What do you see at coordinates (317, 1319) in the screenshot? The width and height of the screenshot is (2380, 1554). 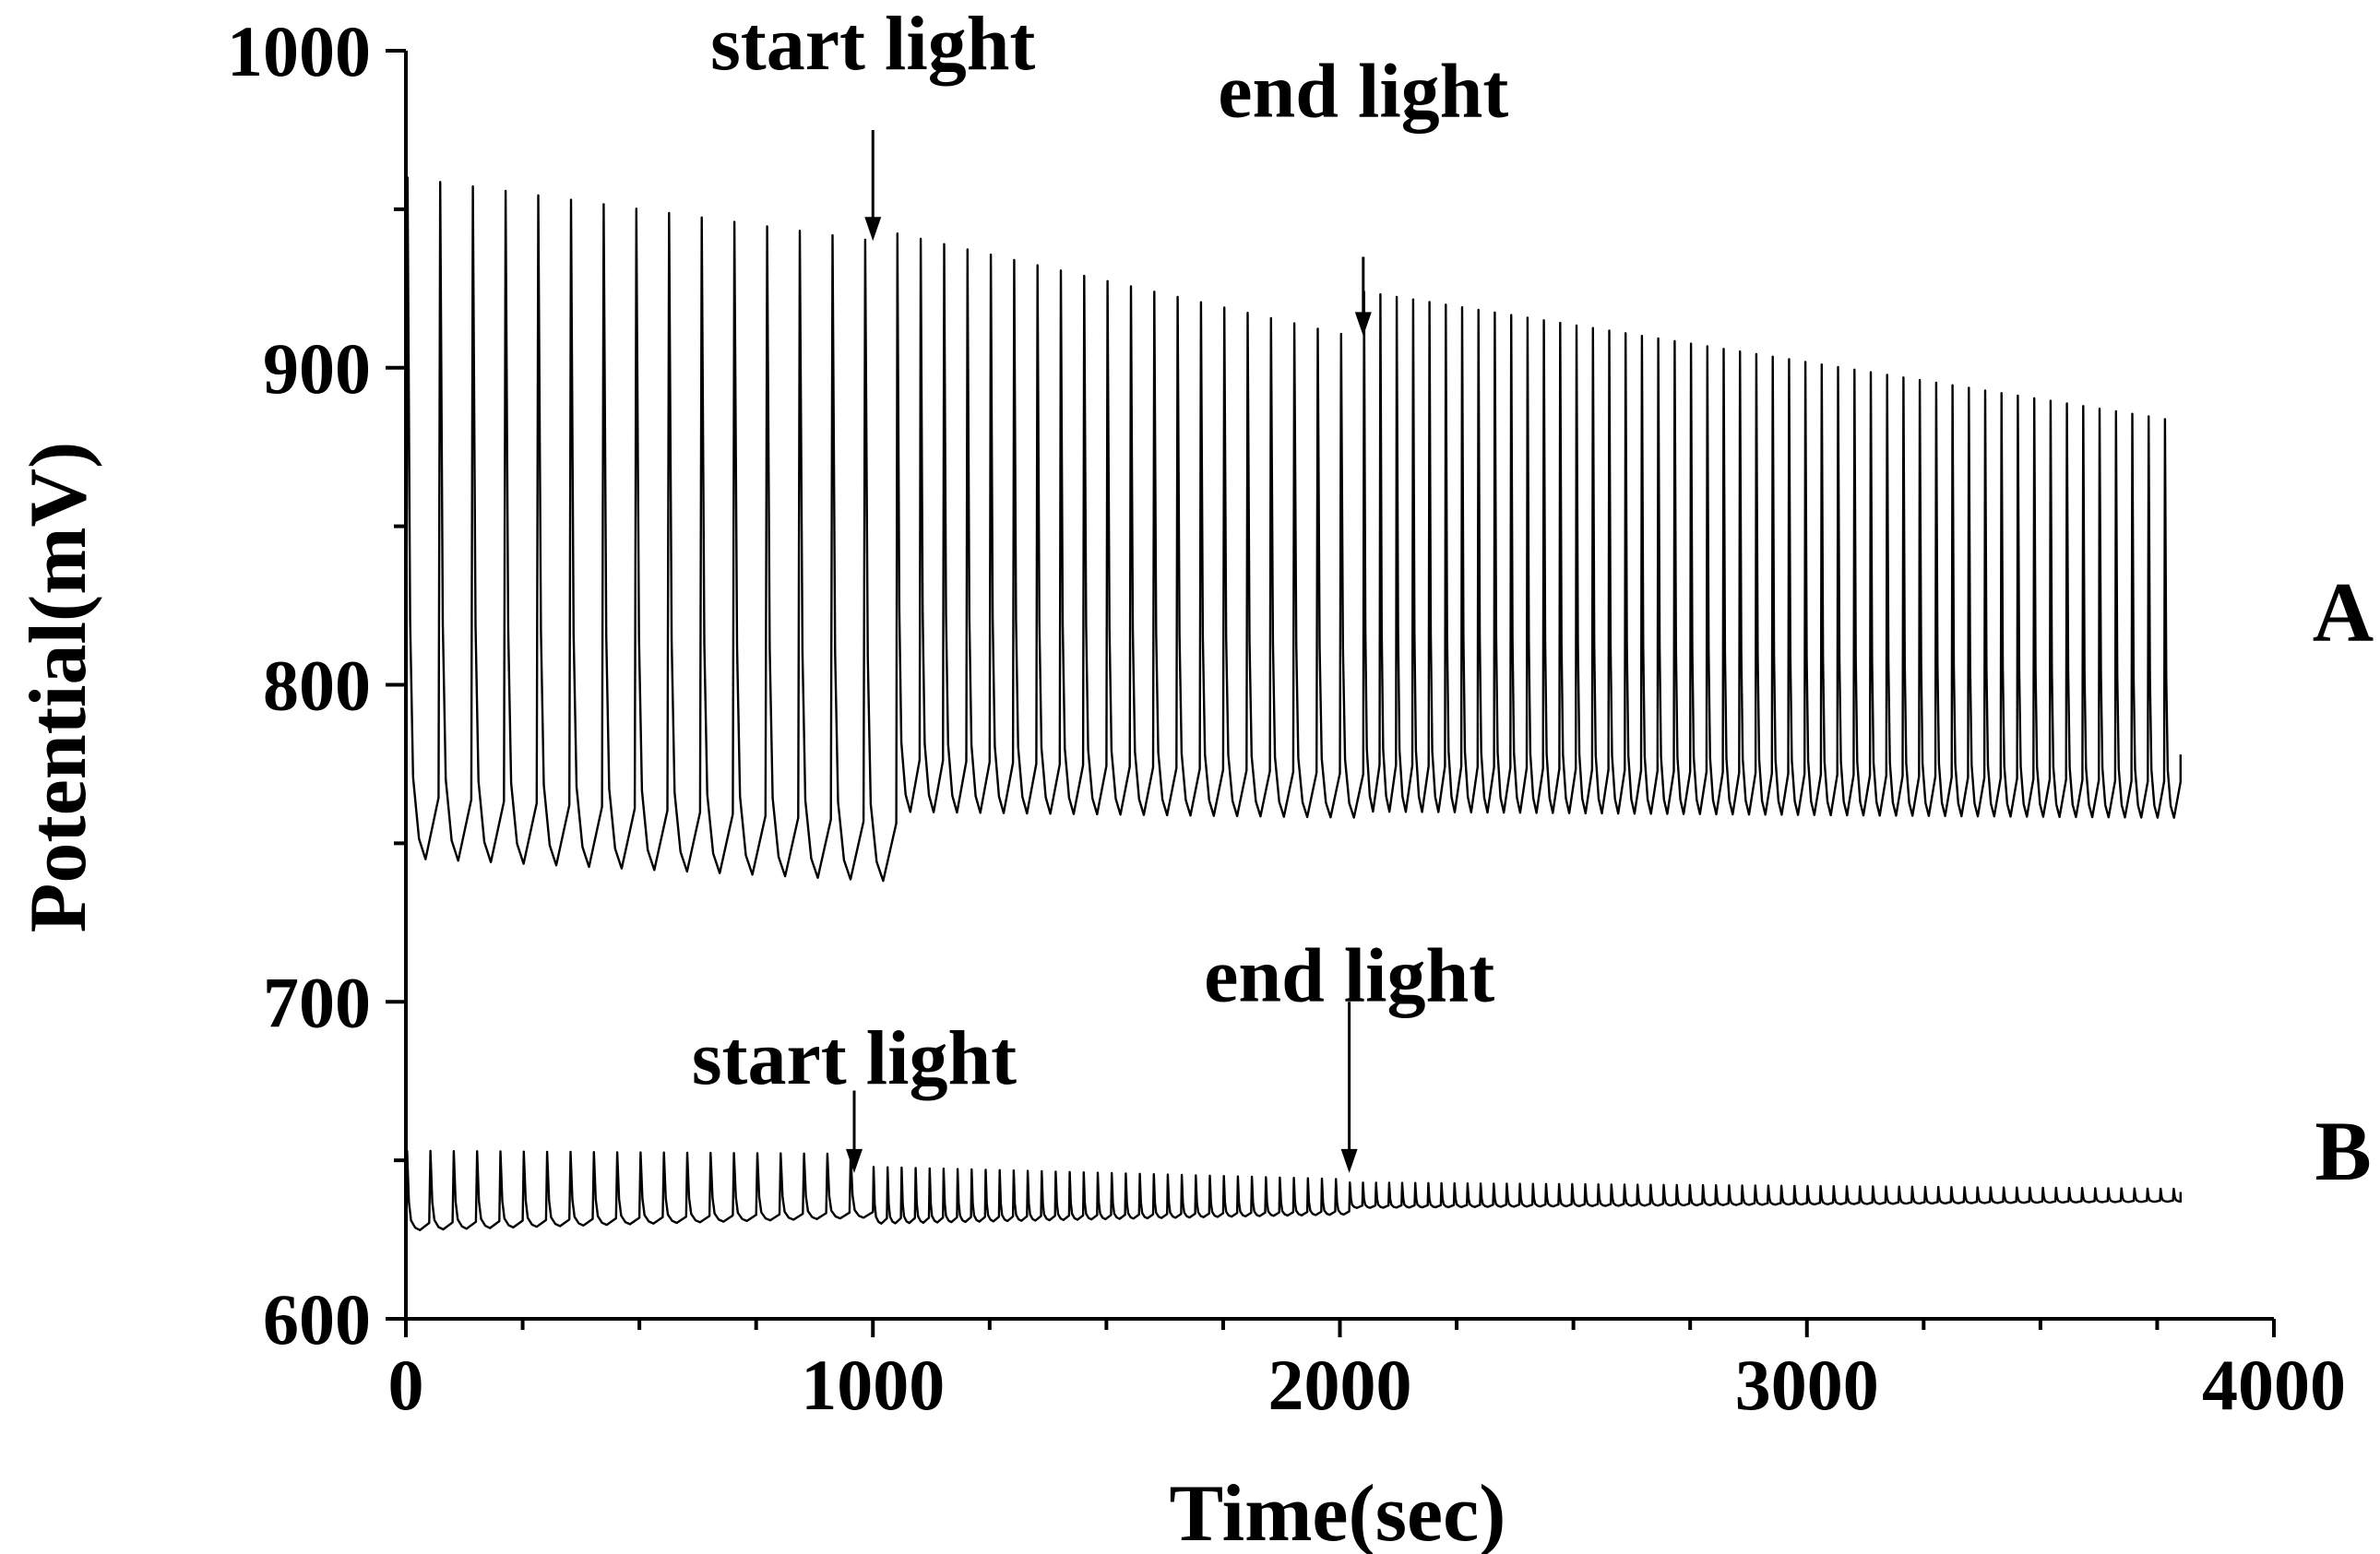 I see `y-tick-label: 600` at bounding box center [317, 1319].